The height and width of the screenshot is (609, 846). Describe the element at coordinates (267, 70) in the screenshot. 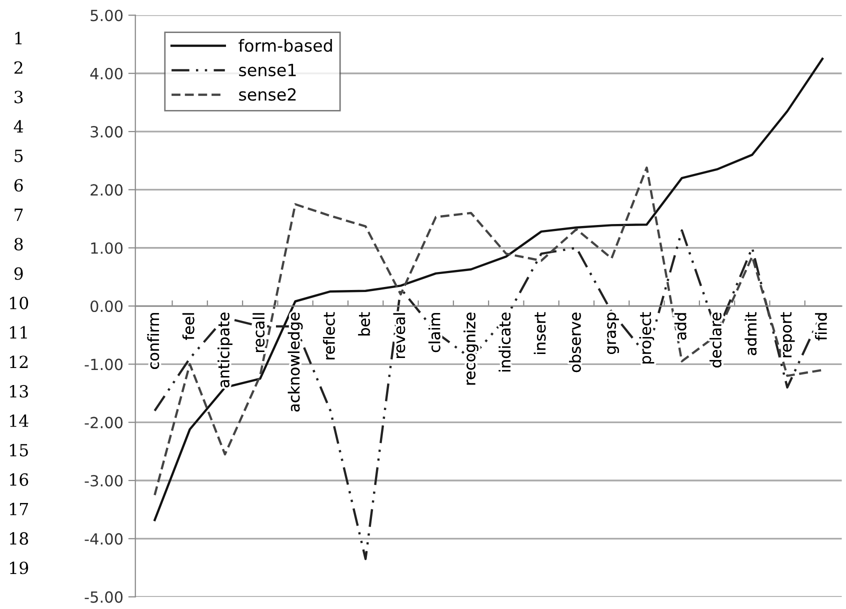

I see `legend-label: sense1` at that location.